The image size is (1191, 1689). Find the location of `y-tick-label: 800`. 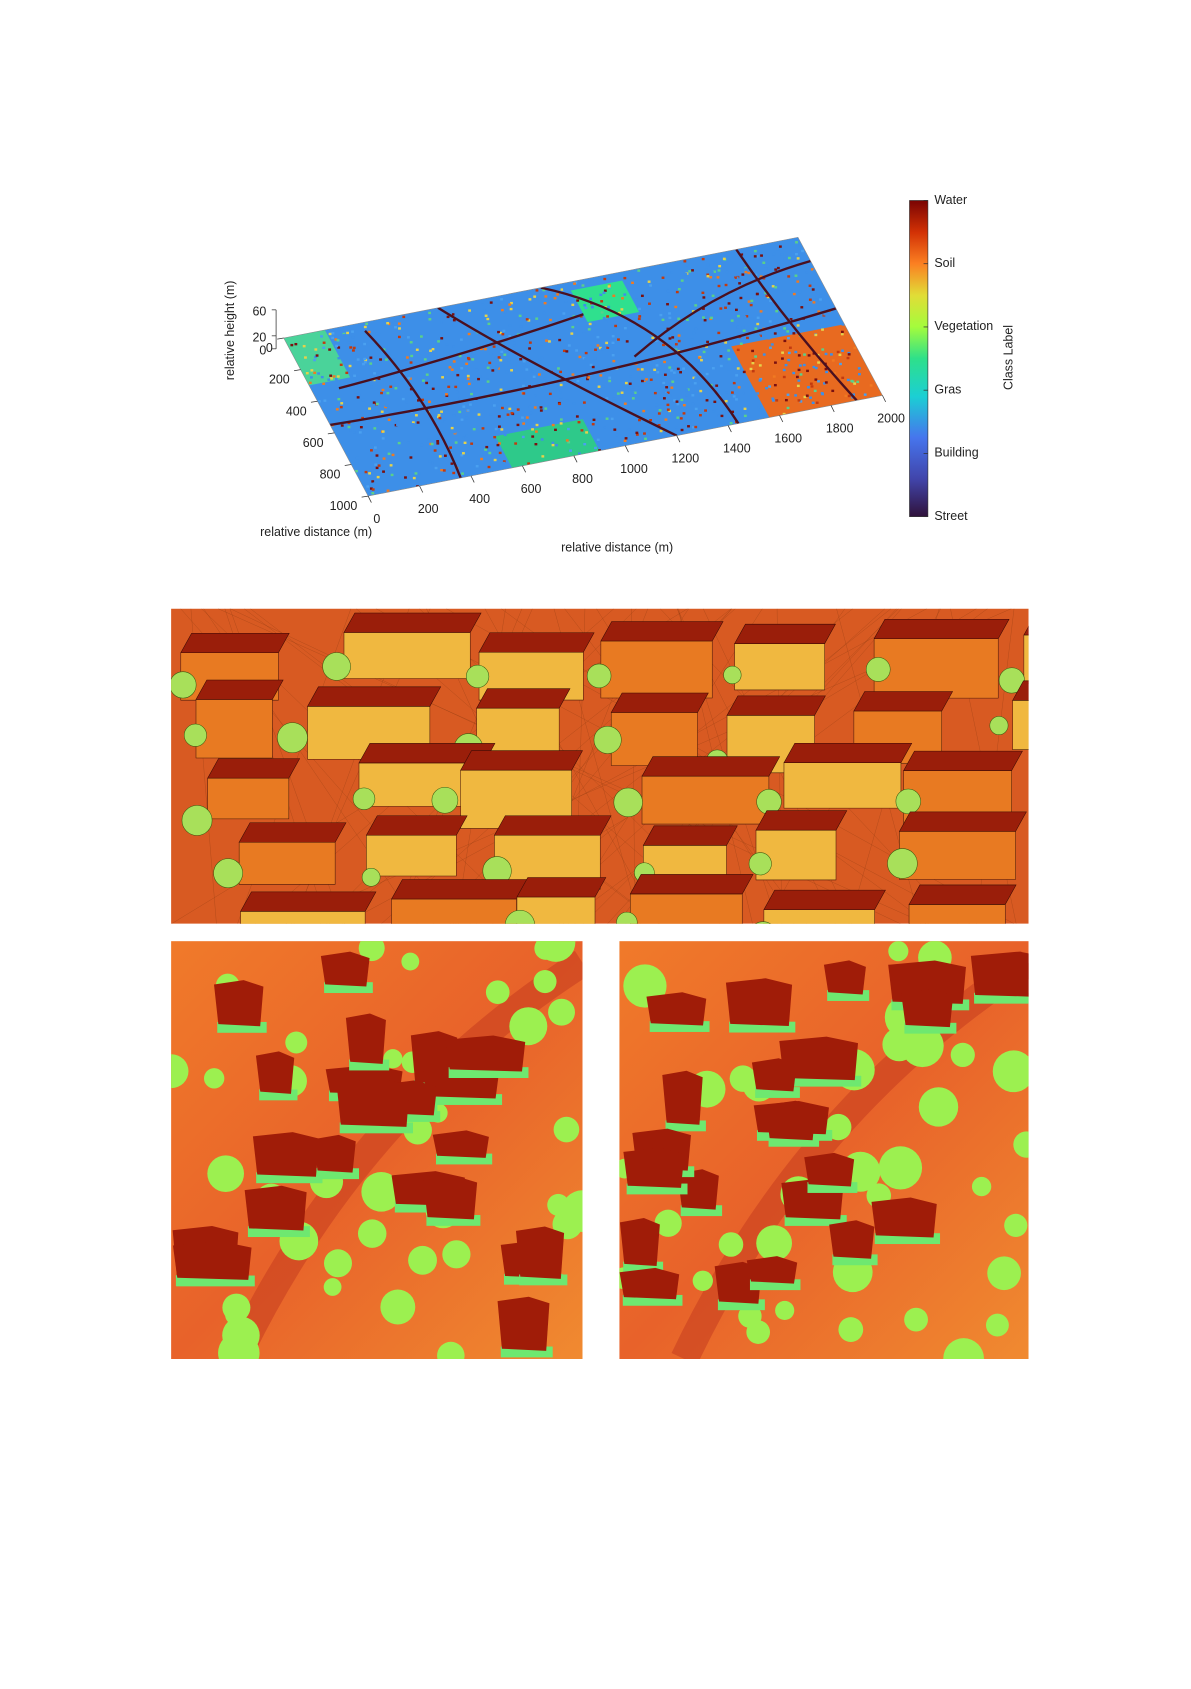

y-tick-label: 800 is located at coordinates (330, 475).